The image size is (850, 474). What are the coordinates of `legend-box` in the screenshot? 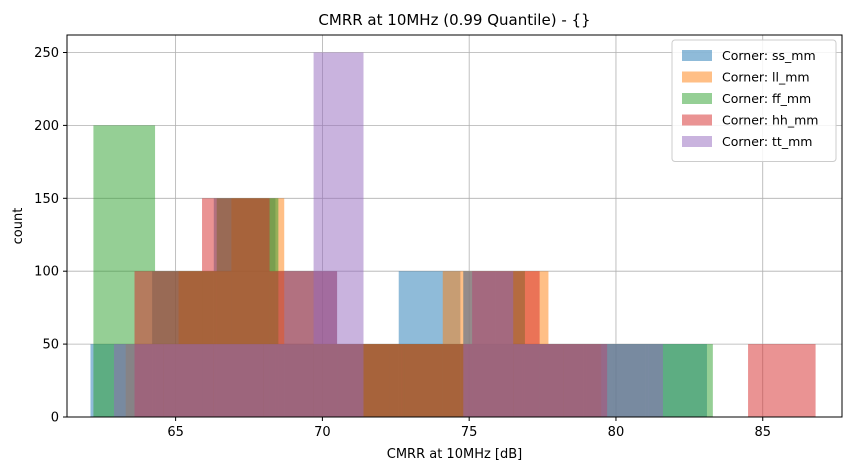 It's located at (754, 100).